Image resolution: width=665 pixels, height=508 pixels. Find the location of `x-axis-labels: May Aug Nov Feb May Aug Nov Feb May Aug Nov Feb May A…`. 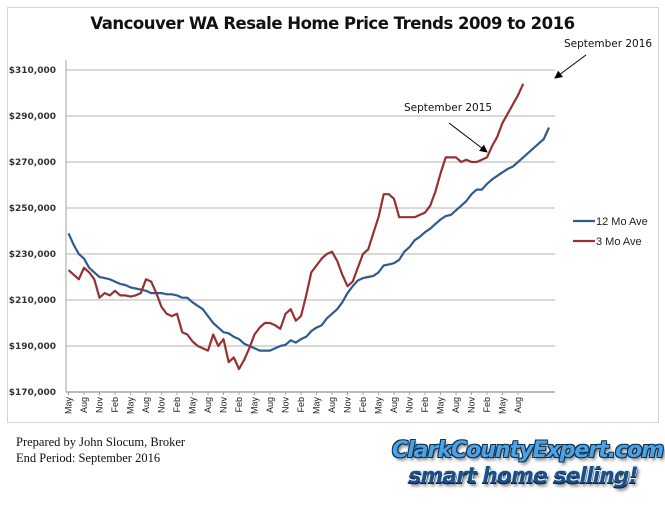

x-axis-labels: May Aug Nov Feb May Aug Nov Feb May Aug Nov Feb May A… is located at coordinates (293, 403).